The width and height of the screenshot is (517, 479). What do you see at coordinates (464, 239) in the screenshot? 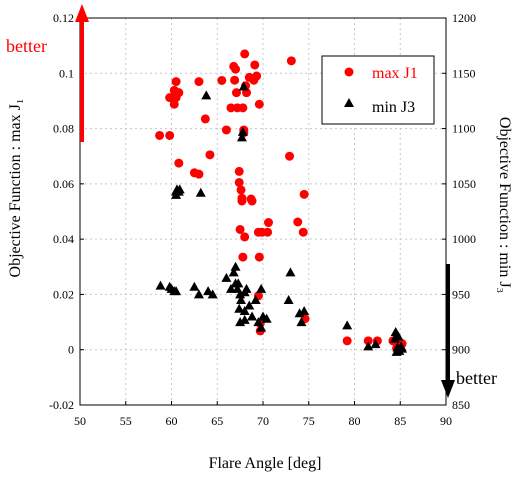
I see `y2-tick-label: 1000` at bounding box center [464, 239].